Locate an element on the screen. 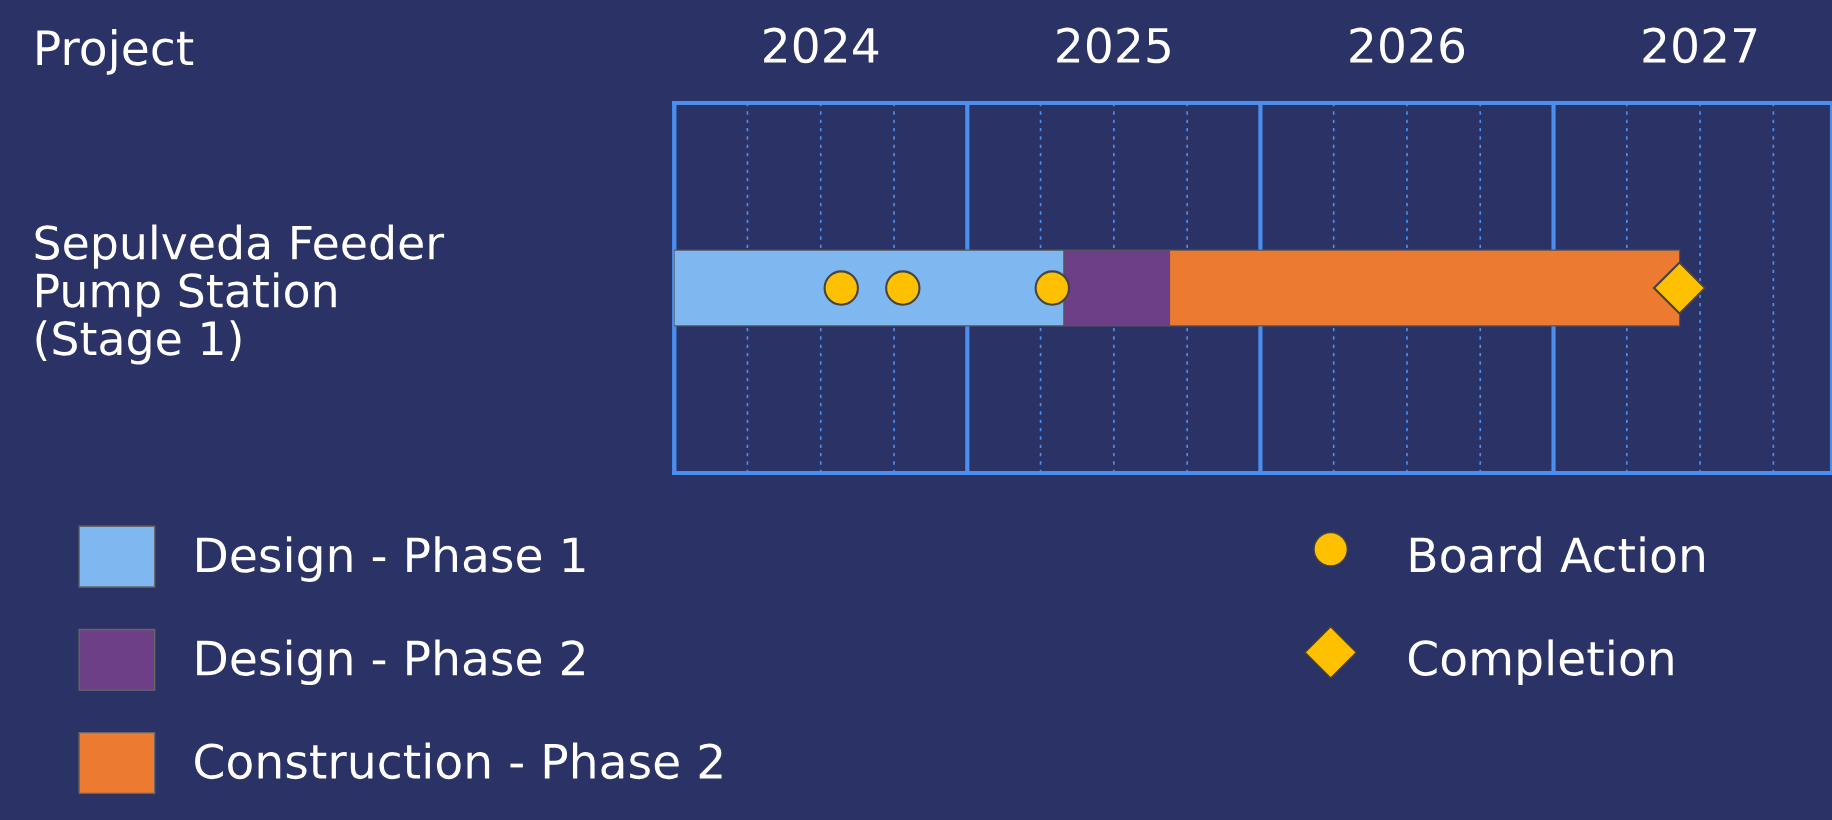  legend-label: Design - Phase 2 is located at coordinates (390, 662).